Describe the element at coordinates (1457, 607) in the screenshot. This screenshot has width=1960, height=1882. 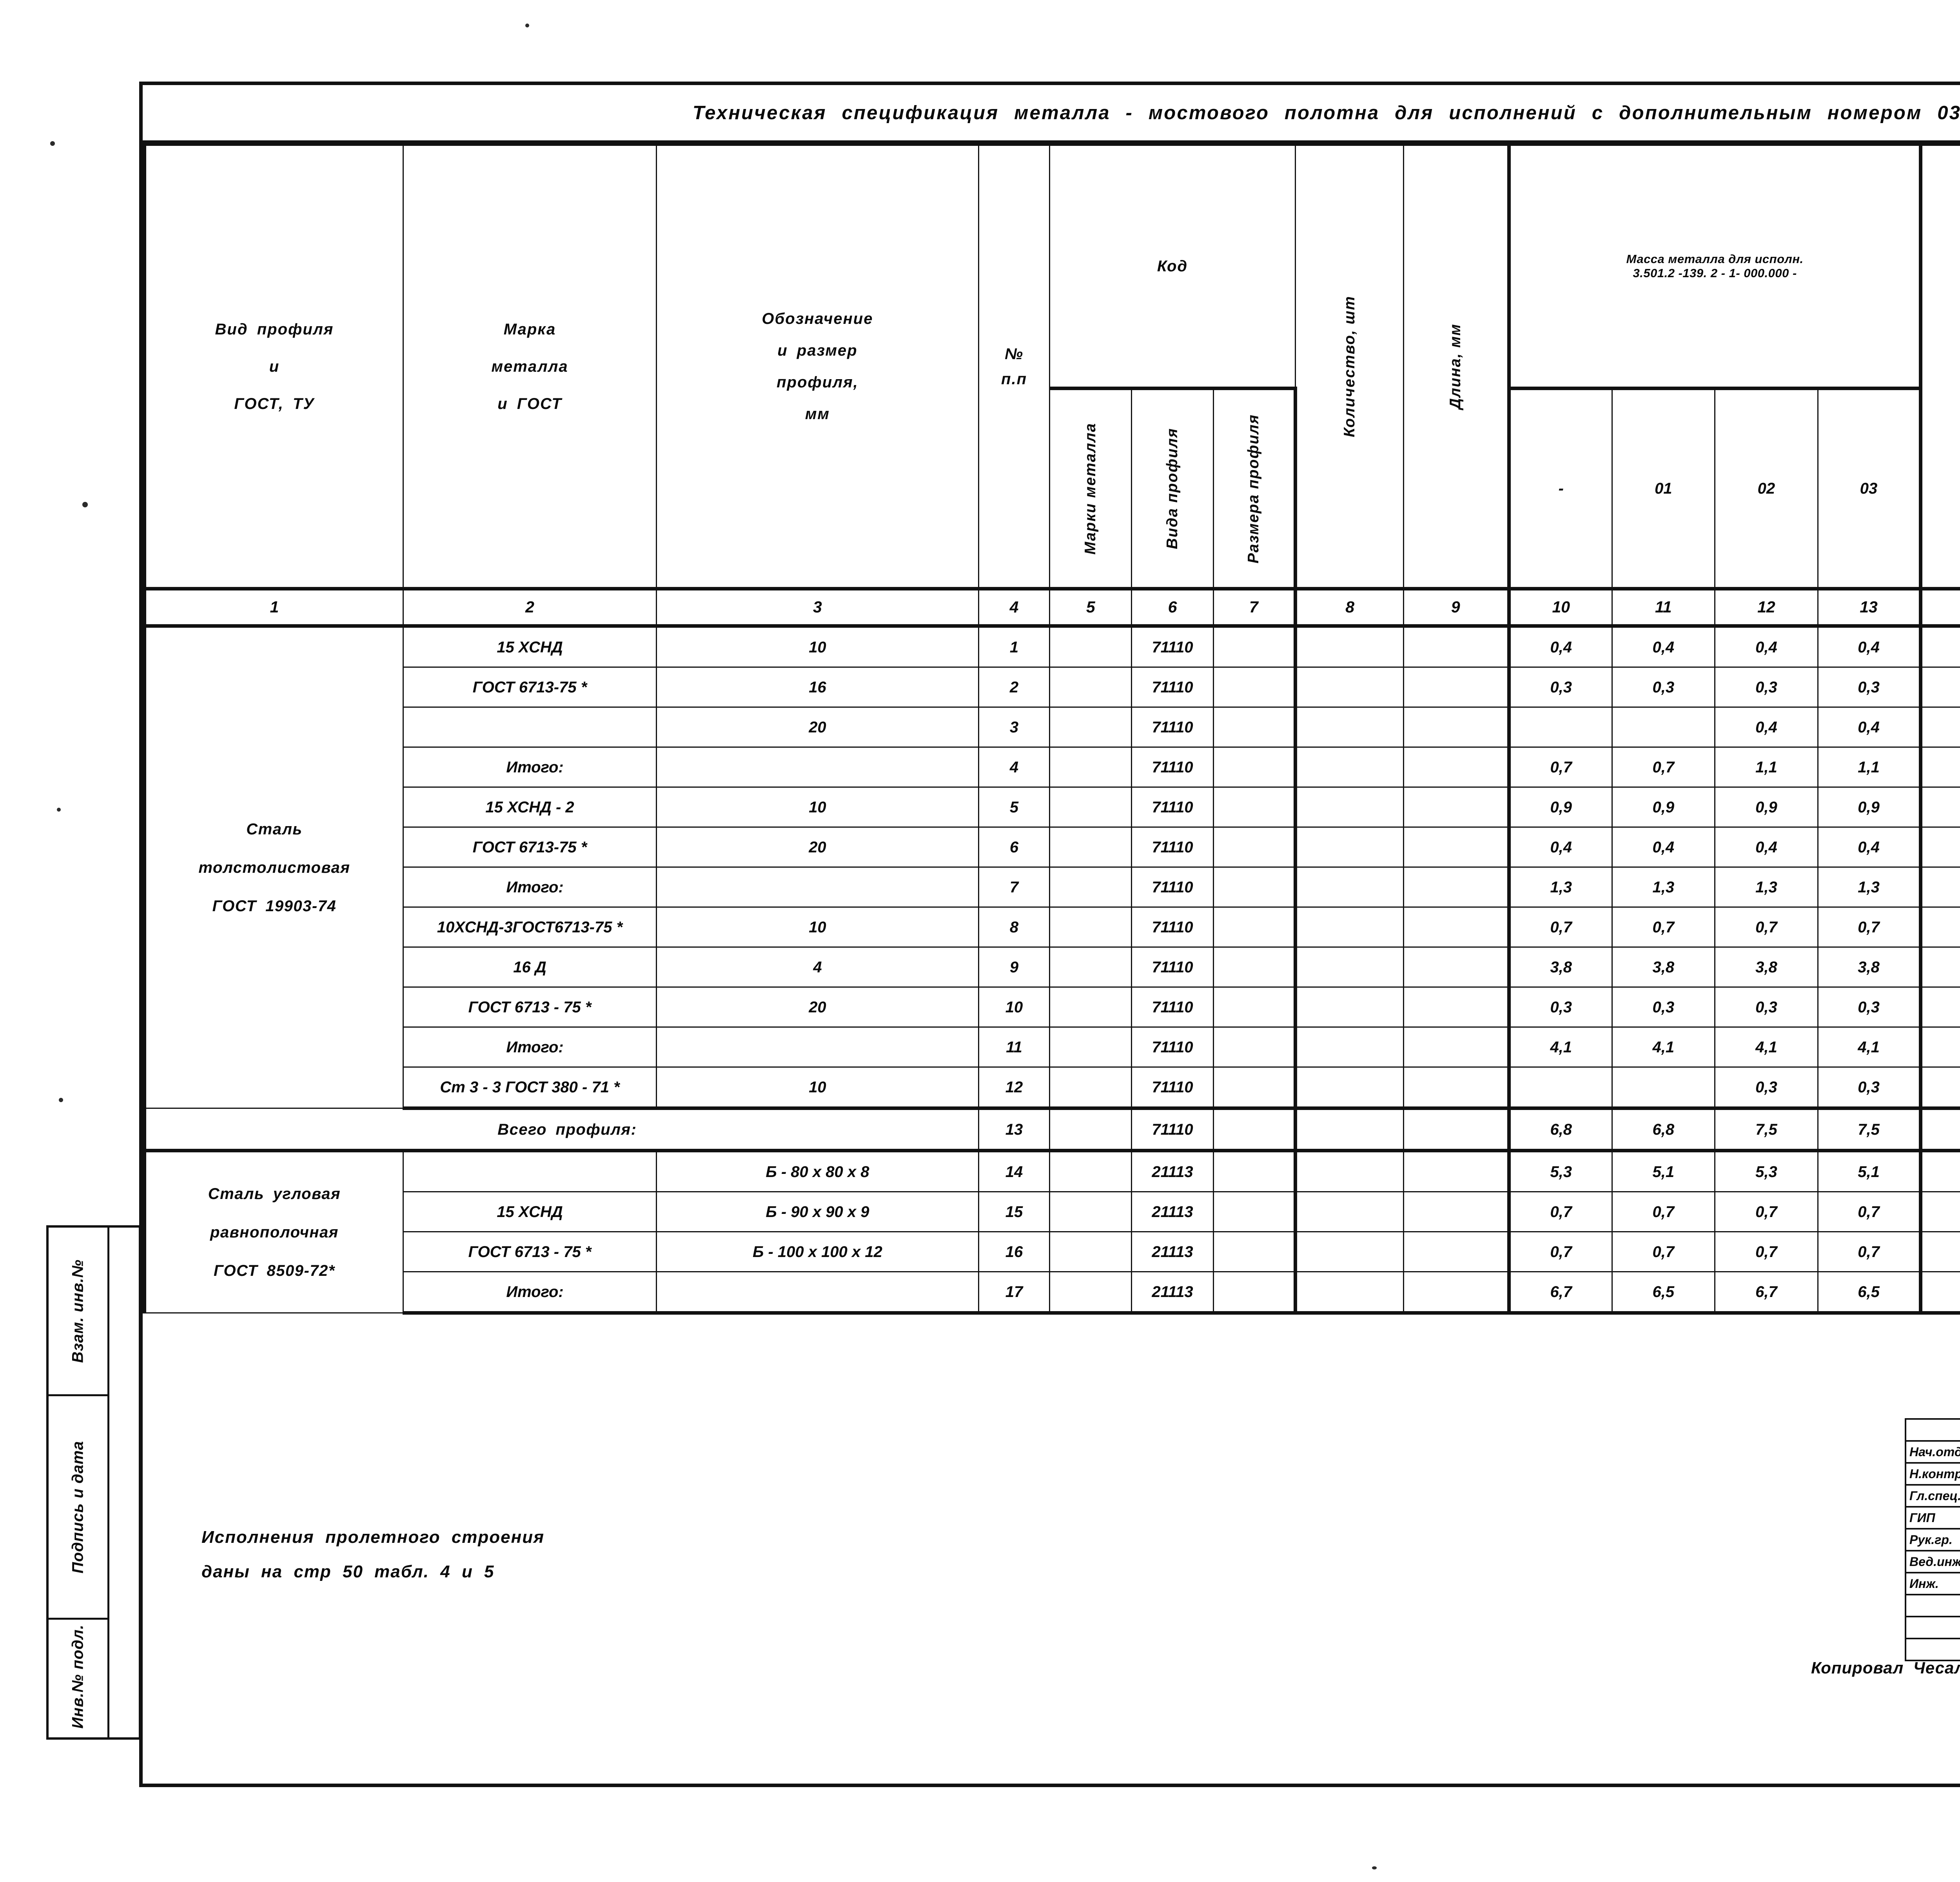
I see `colnum: 9` at that location.